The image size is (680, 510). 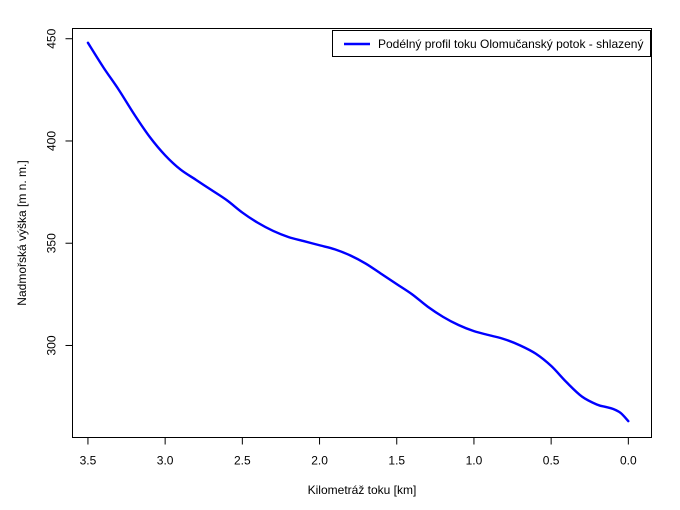 What do you see at coordinates (319, 461) in the screenshot?
I see `x-tick-label: 2.0` at bounding box center [319, 461].